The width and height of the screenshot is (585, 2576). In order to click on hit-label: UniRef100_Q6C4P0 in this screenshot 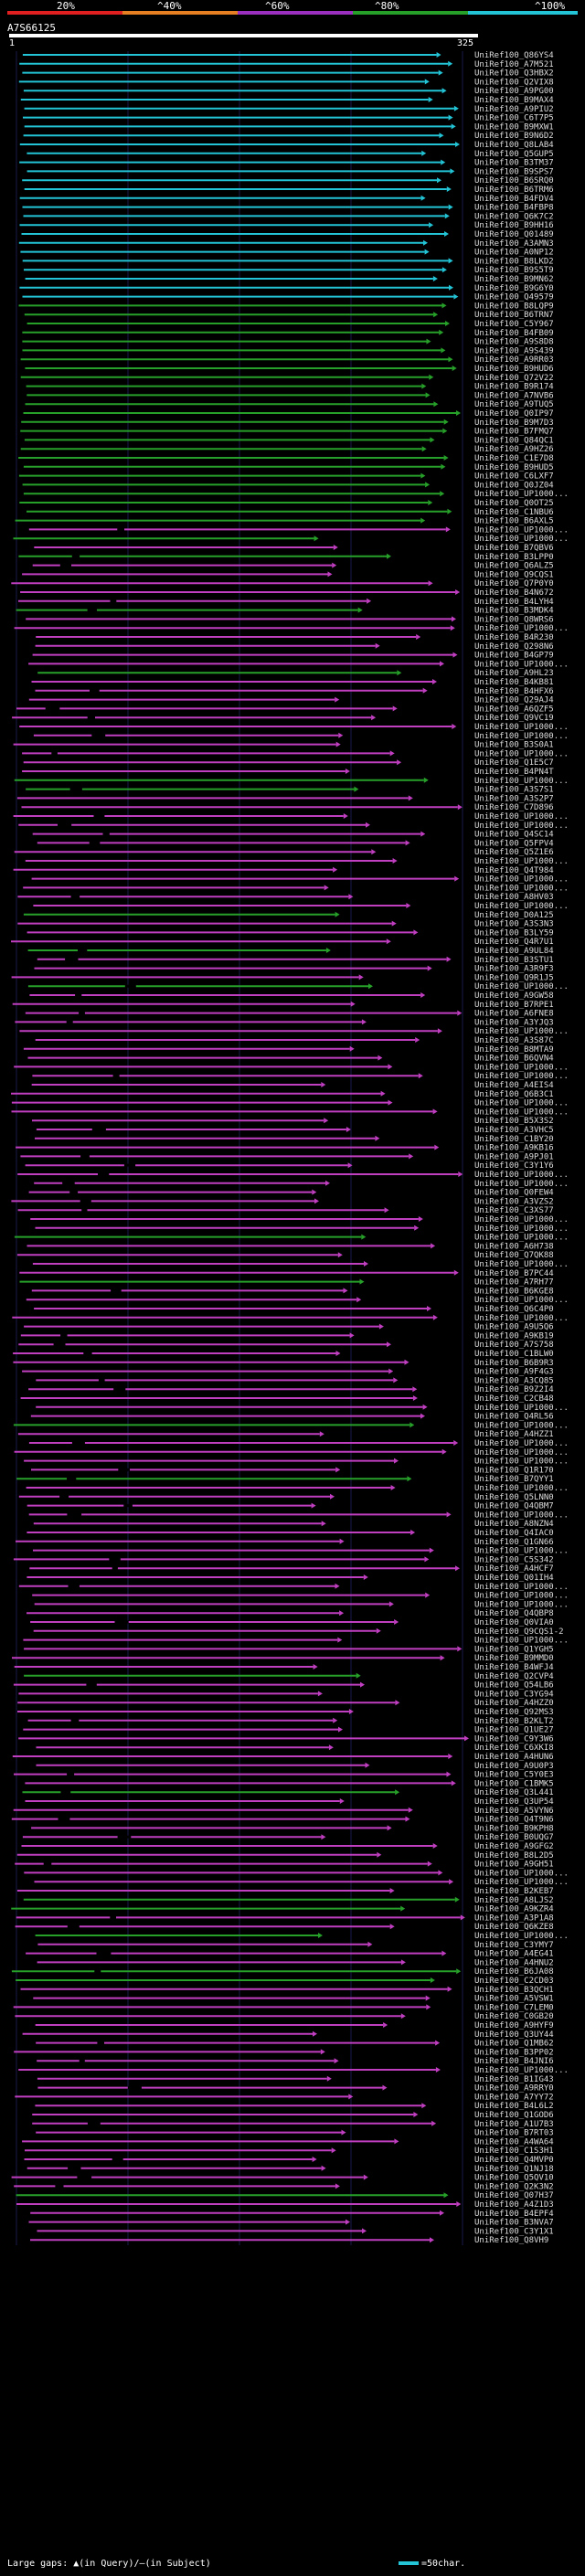, I will do `click(514, 1309)`.